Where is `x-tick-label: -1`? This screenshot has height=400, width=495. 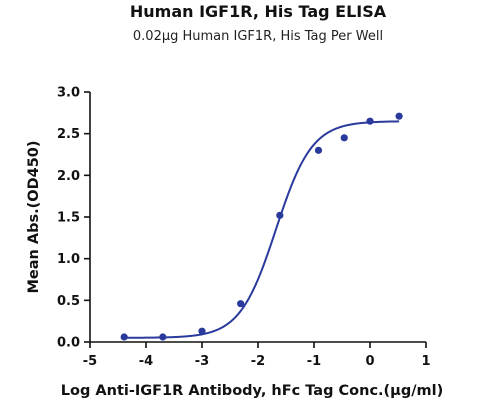
x-tick-label: -1 is located at coordinates (314, 361).